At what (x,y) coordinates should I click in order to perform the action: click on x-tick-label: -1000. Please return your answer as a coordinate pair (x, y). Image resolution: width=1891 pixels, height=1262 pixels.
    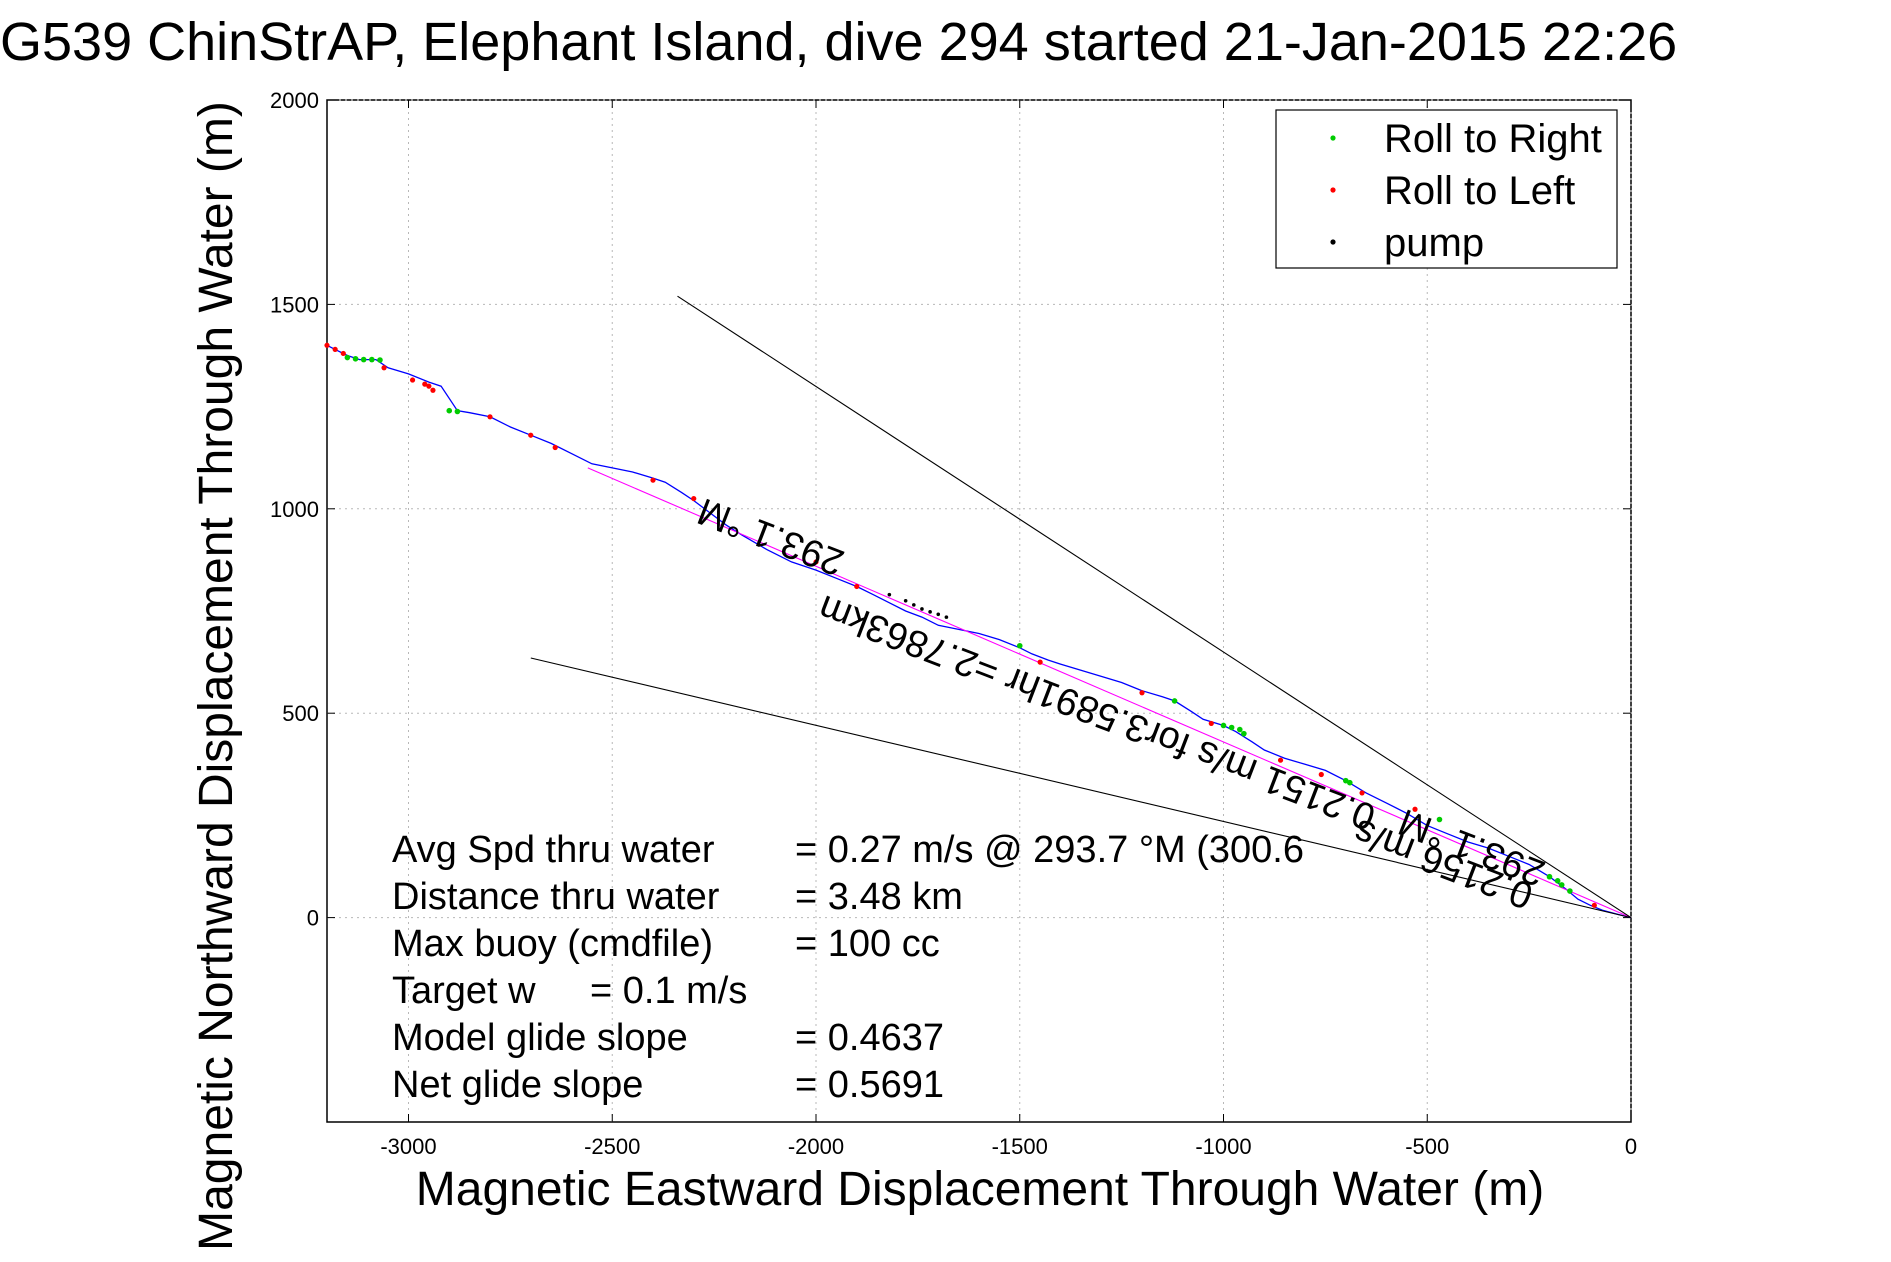
    Looking at the image, I should click on (1223, 1146).